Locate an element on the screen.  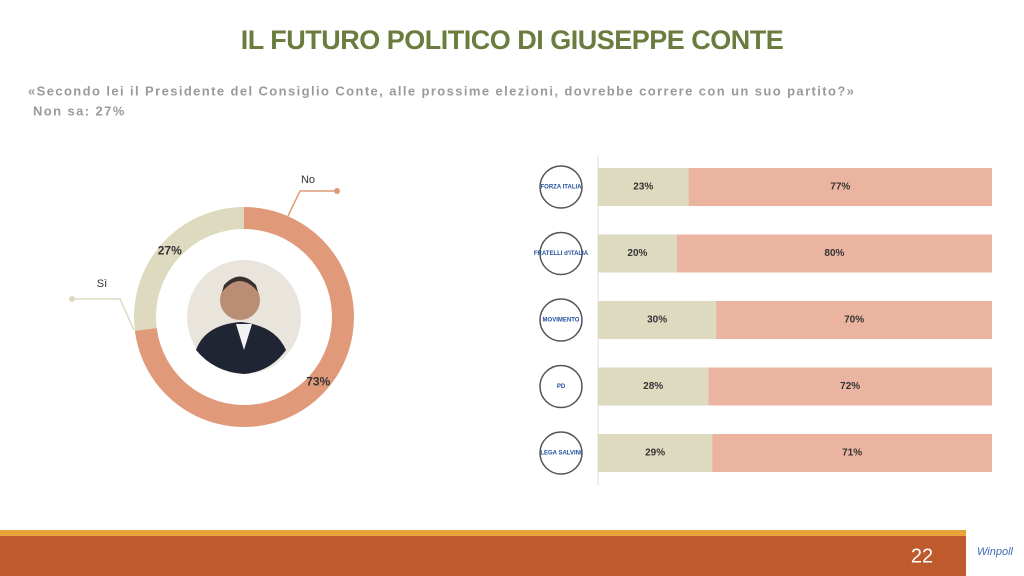
value-label: 20% is located at coordinates (637, 253).